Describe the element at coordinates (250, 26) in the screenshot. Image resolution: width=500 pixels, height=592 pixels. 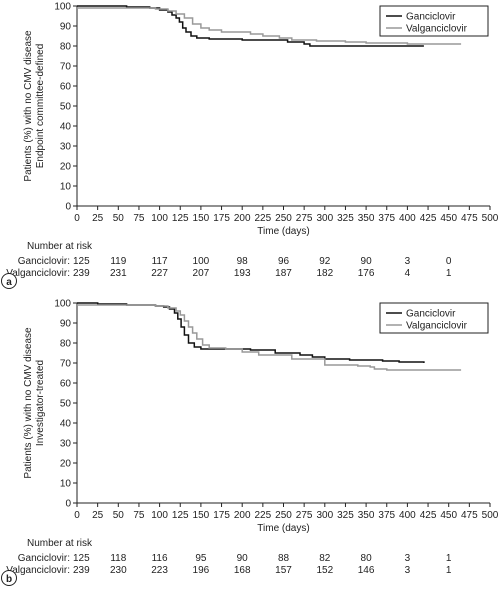
I see `series-line-ganciclovir` at that location.